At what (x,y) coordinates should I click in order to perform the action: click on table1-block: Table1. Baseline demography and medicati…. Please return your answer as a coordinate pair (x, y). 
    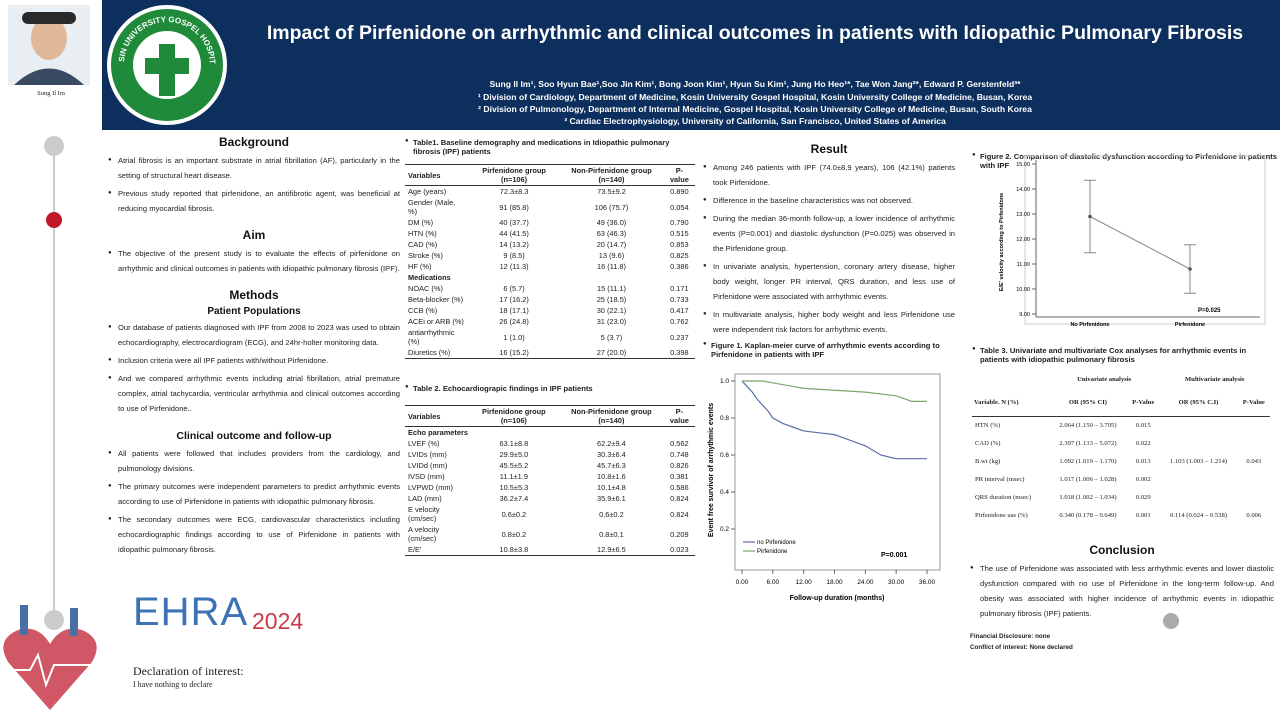
    Looking at the image, I should click on (550, 248).